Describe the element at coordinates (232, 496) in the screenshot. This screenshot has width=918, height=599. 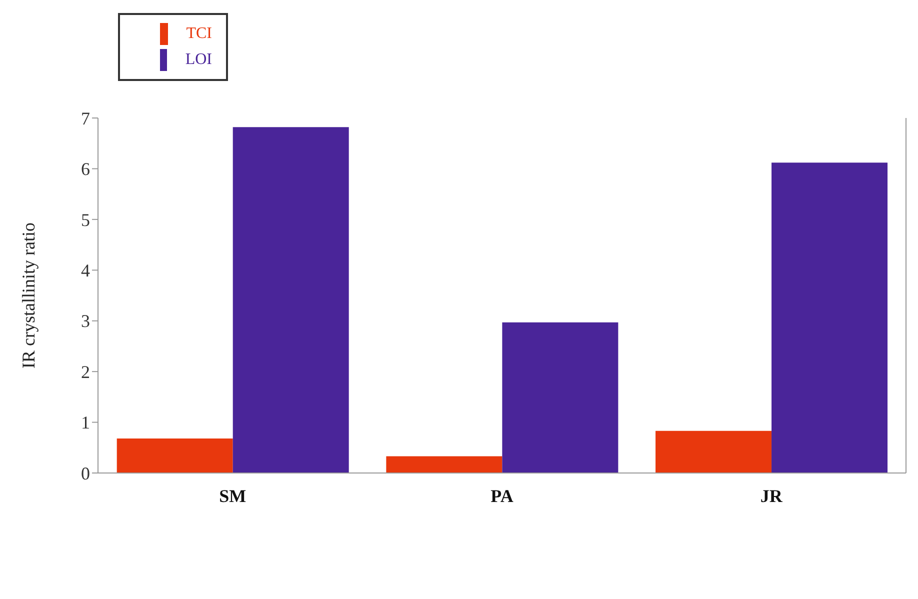
I see `x-tick-label: SM` at that location.